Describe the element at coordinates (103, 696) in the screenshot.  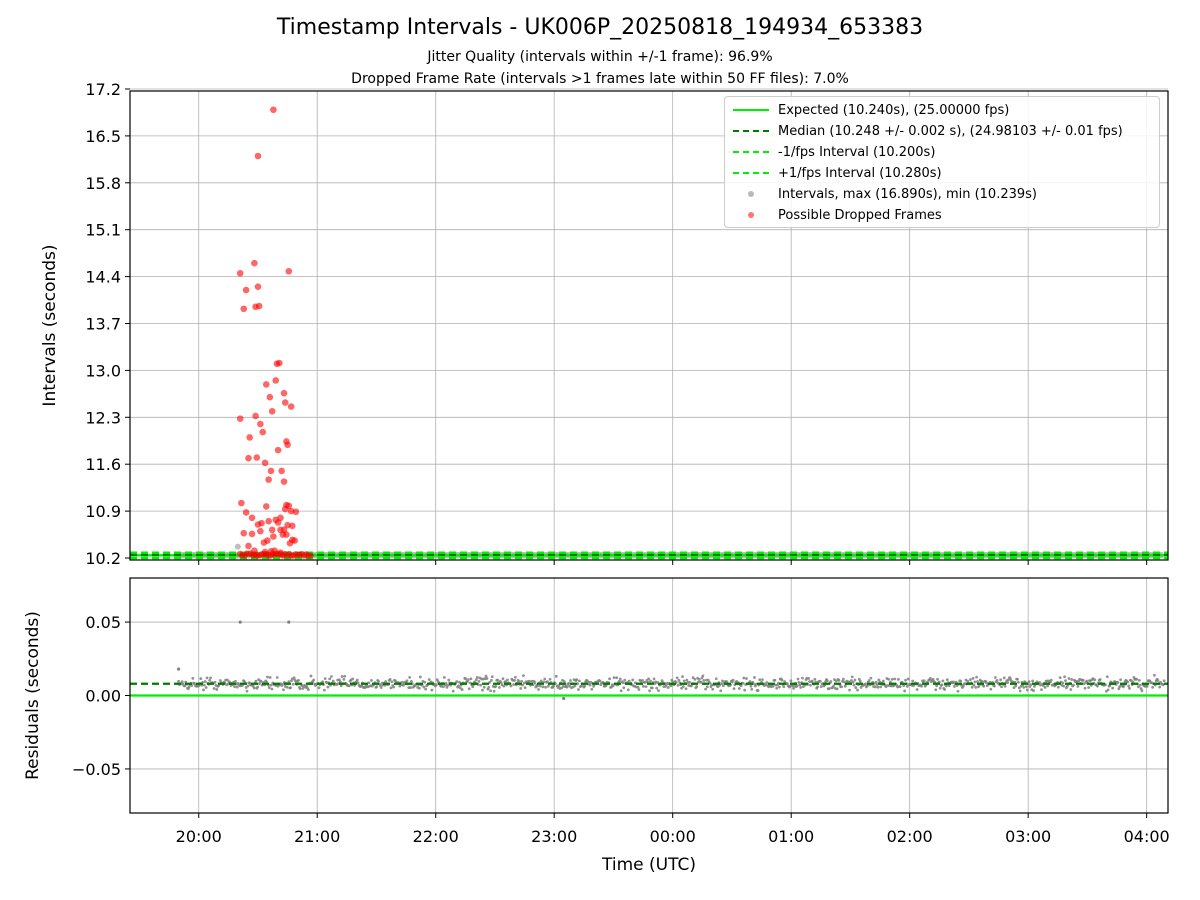
I see `bottom-y-tick-label: 0.00` at that location.